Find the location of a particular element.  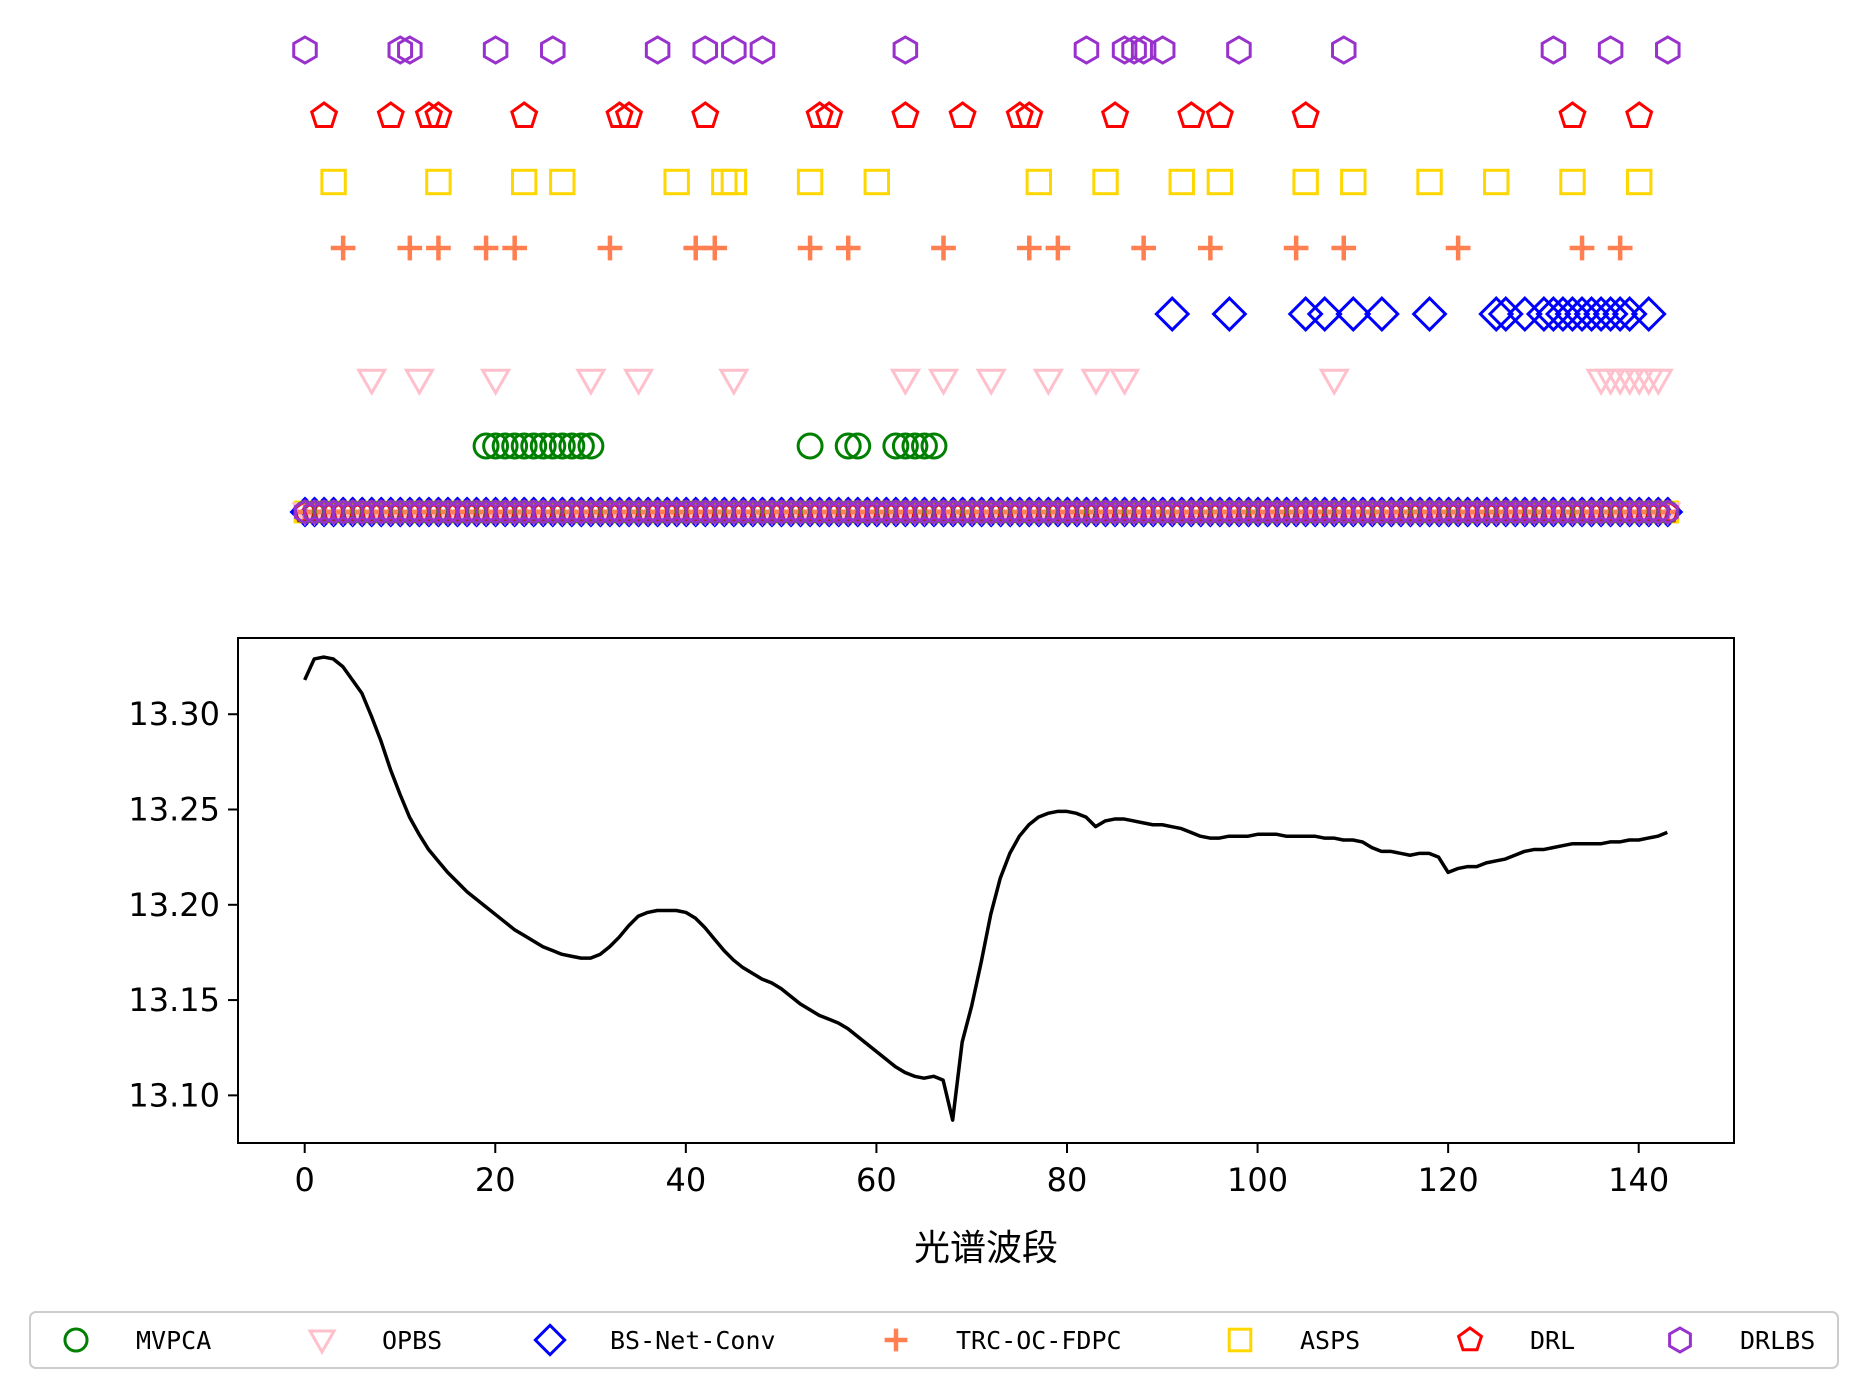

series-bs-net-conv is located at coordinates (1410, 314).